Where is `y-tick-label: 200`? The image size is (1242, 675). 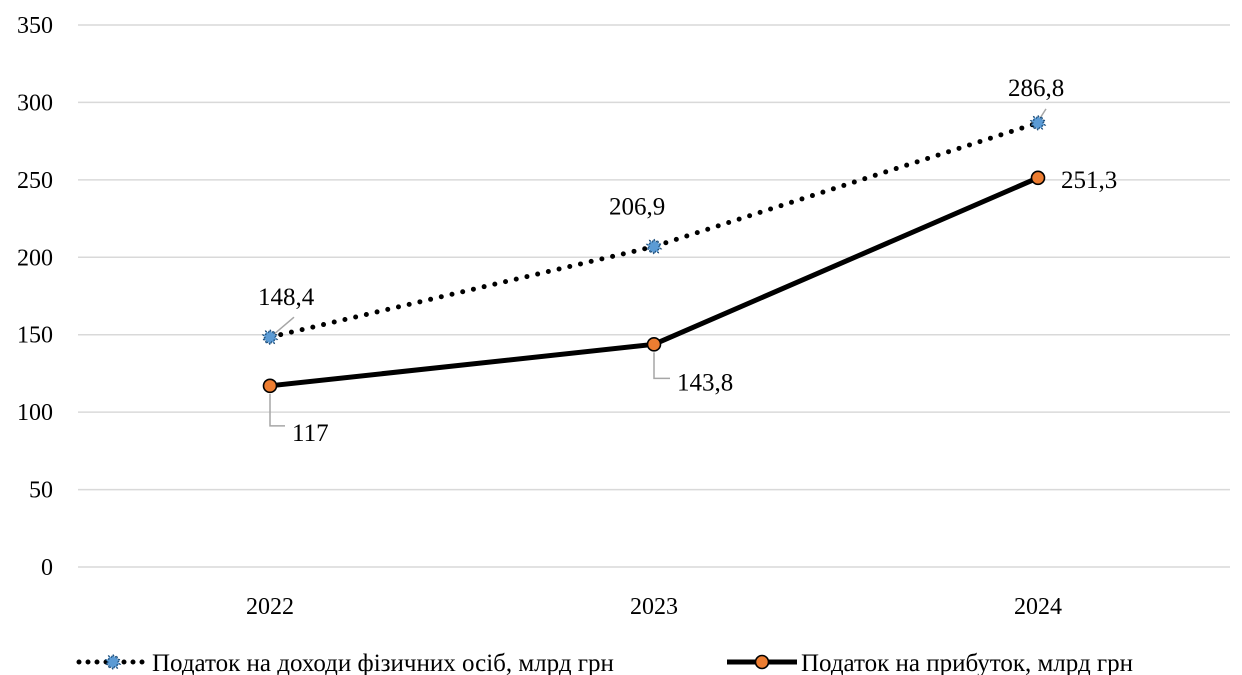
y-tick-label: 200 is located at coordinates (35, 258).